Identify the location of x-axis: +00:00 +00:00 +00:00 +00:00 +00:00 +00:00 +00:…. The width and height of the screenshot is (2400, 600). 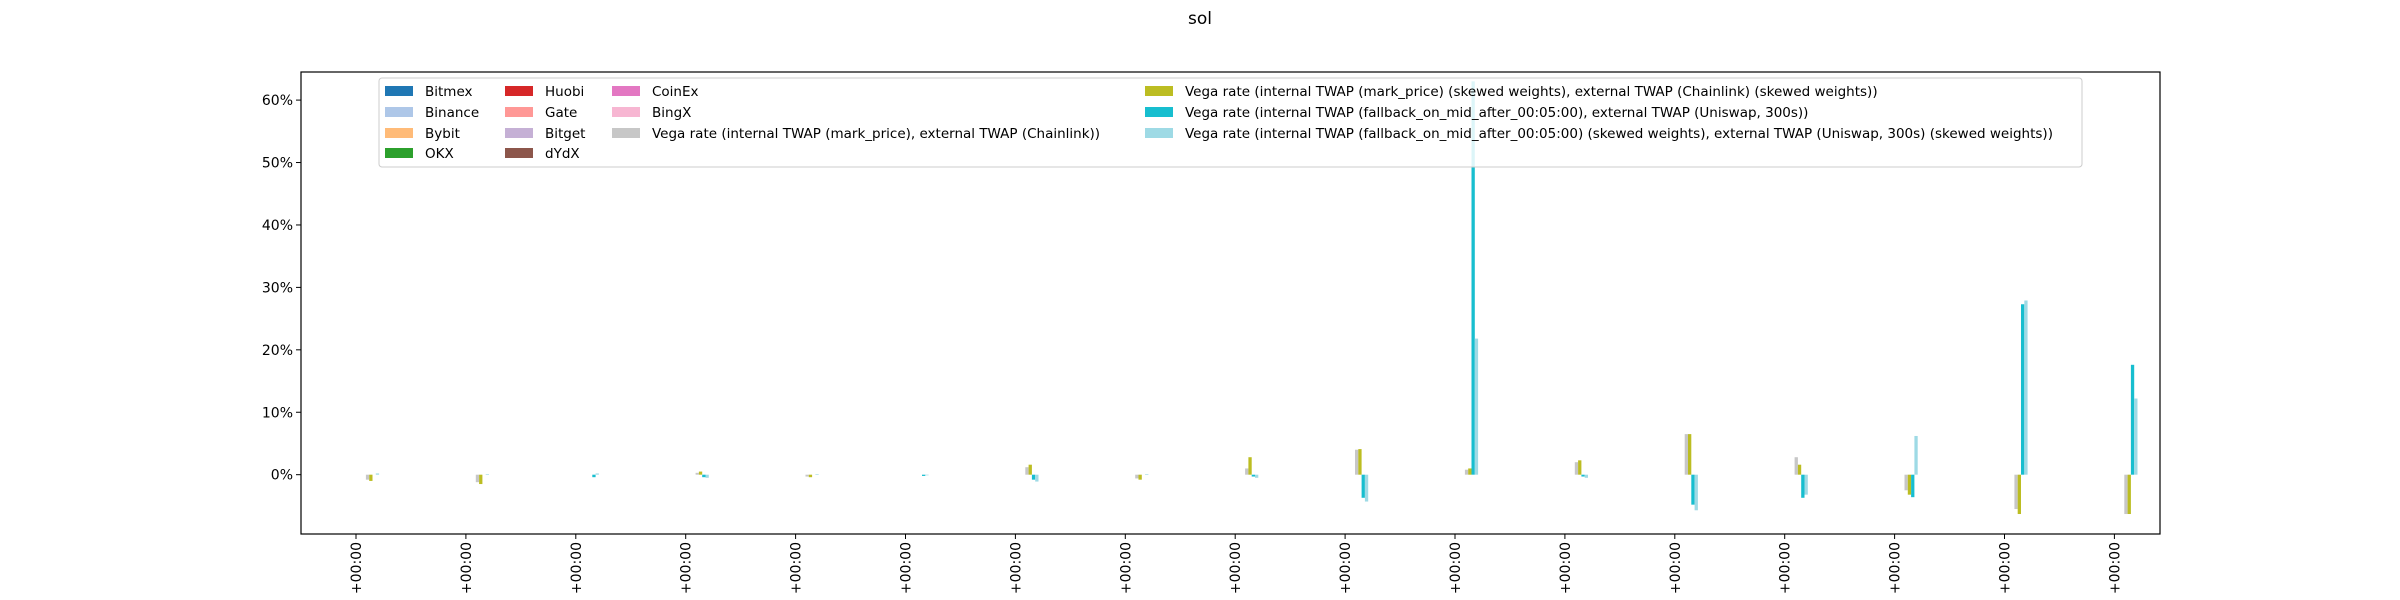
(1236, 564).